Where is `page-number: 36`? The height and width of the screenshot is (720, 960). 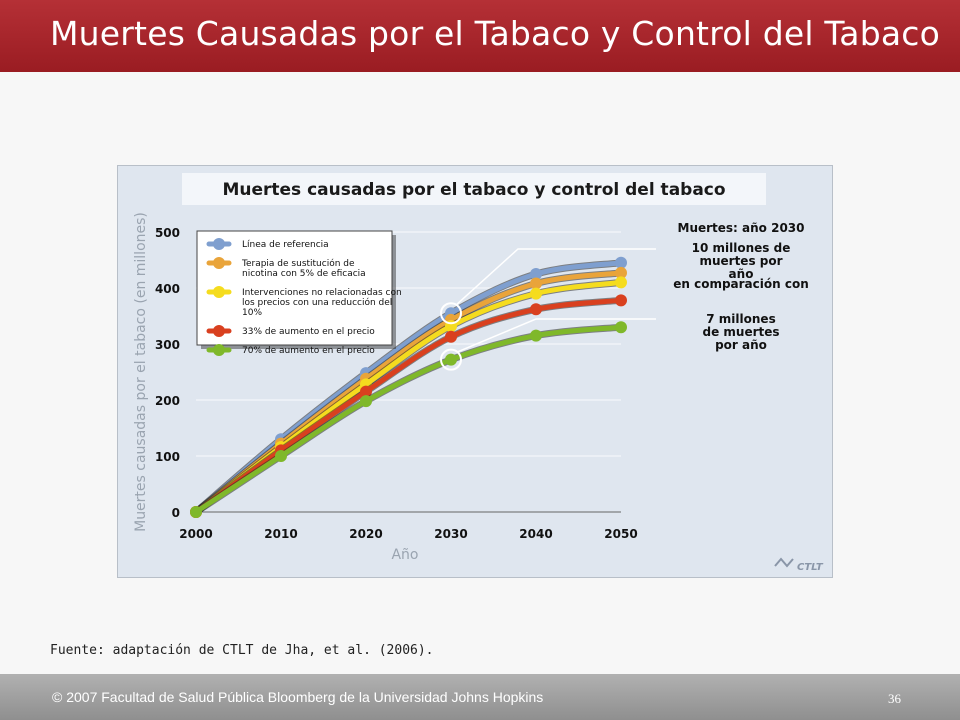 page-number: 36 is located at coordinates (894, 698).